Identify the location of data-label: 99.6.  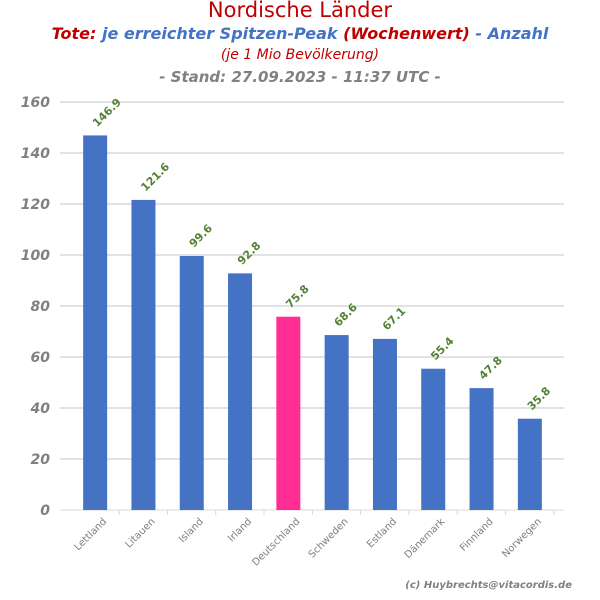
(201, 236).